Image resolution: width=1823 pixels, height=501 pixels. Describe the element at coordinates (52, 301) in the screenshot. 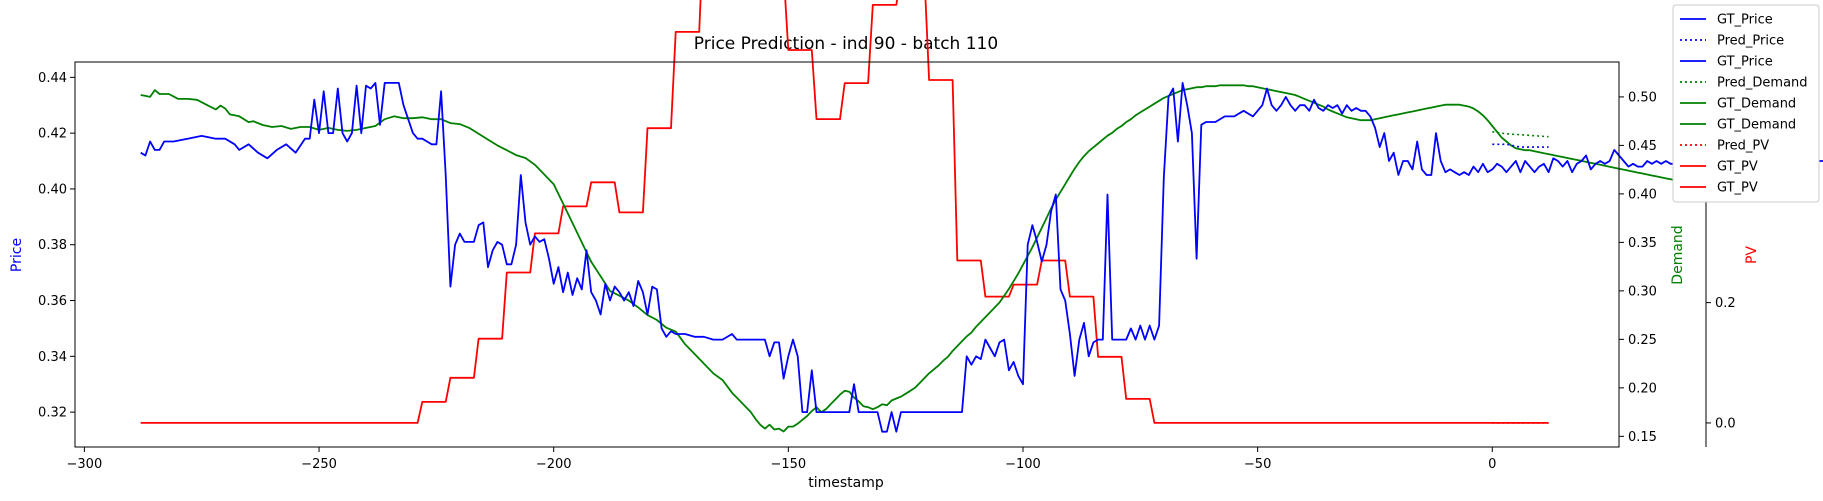

I see `price-tick-label: 0.36` at that location.